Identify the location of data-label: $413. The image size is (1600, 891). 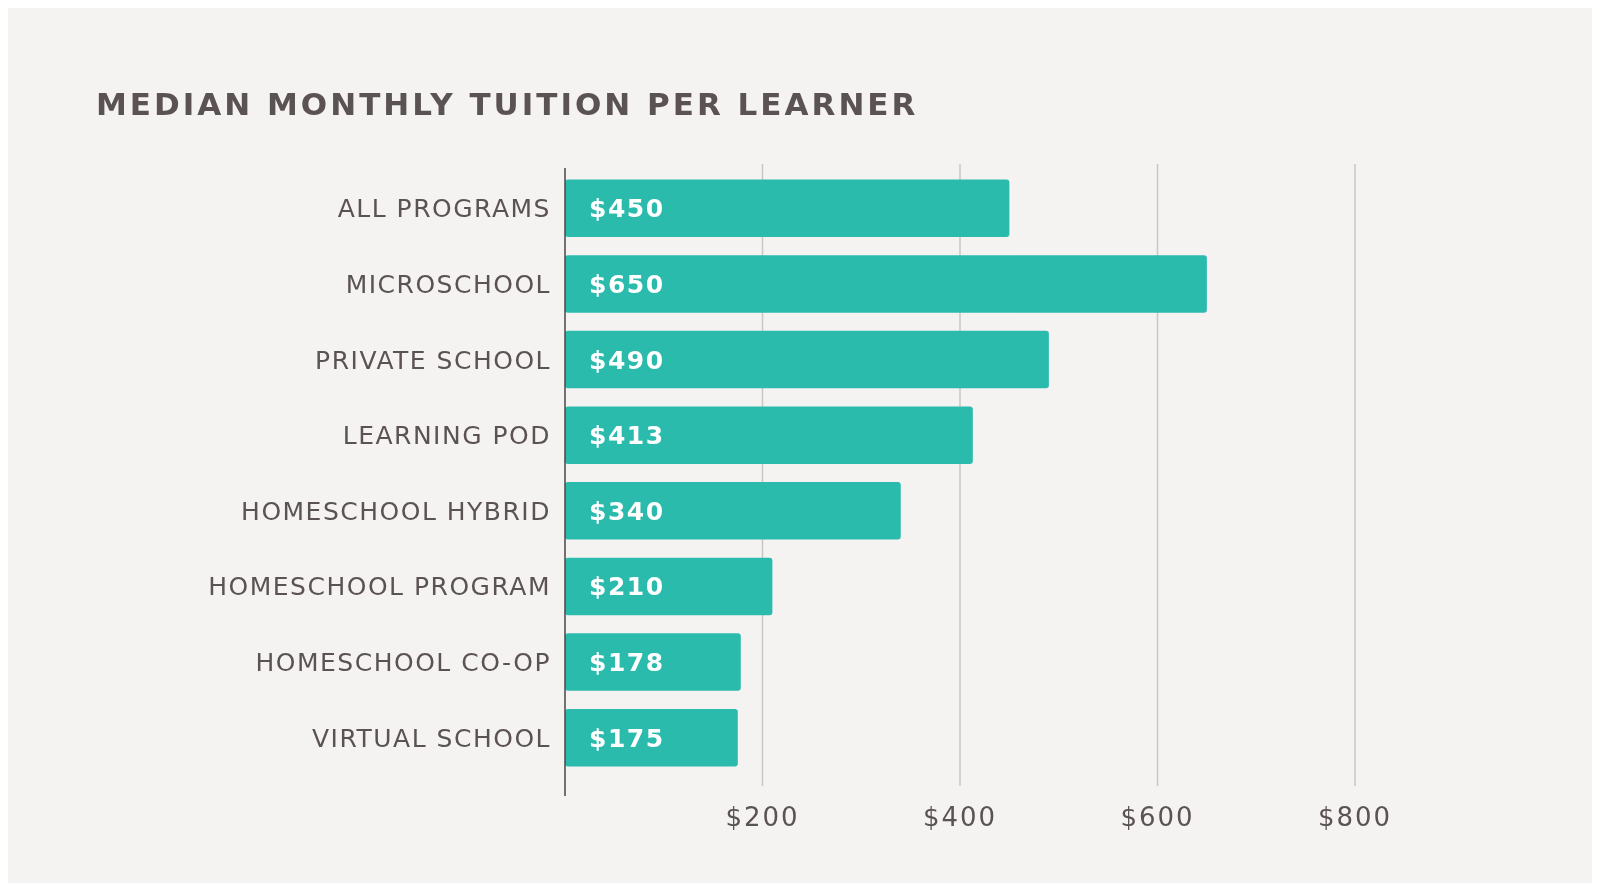
(627, 436).